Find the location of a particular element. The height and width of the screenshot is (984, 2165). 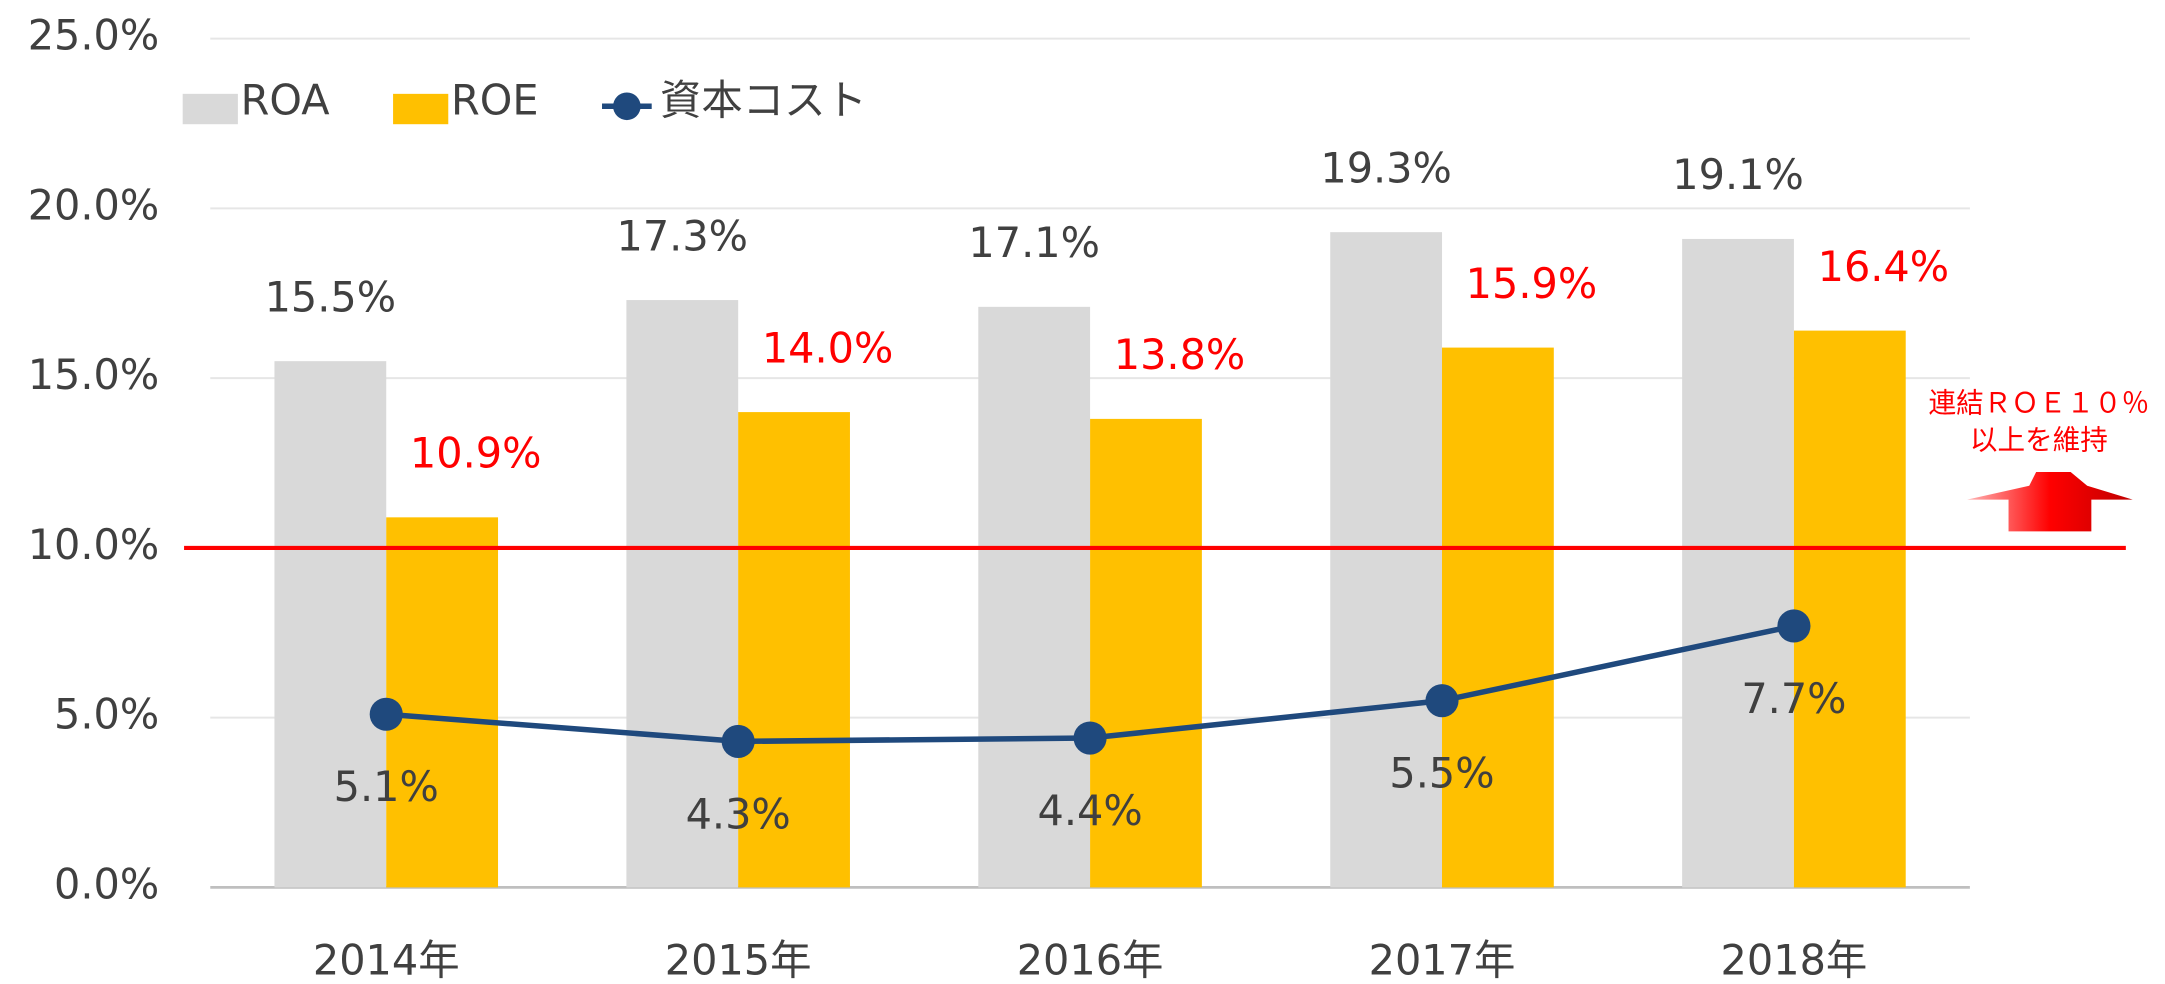

data-label: 4.3% is located at coordinates (738, 814).